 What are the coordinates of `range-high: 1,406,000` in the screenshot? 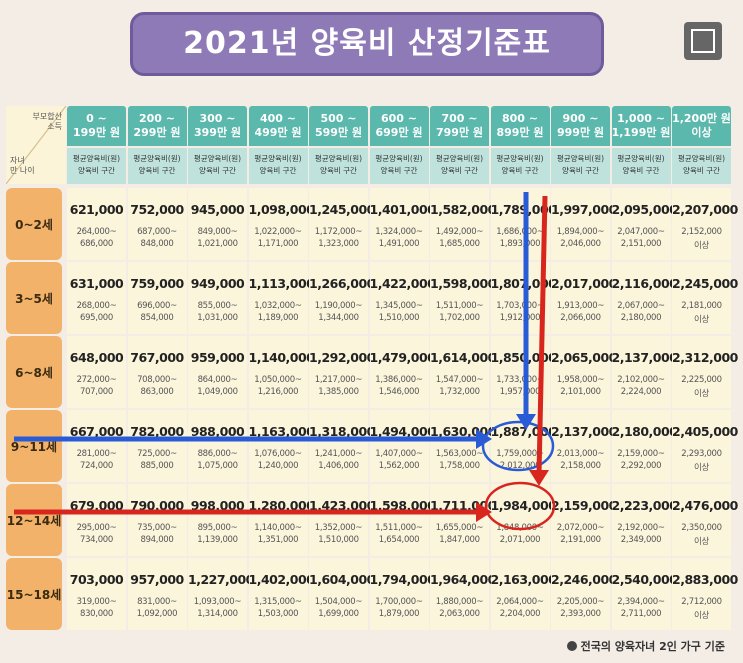 It's located at (338, 466).